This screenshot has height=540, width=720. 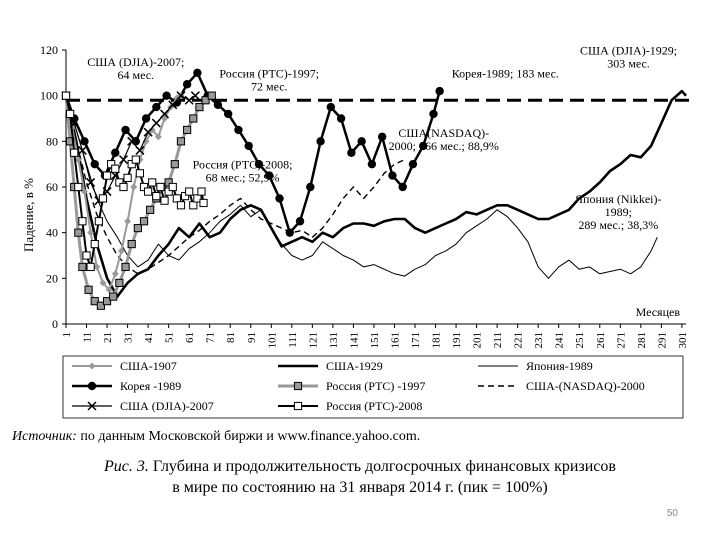 I want to click on legend-item: Корея -1989, so click(x=126, y=386).